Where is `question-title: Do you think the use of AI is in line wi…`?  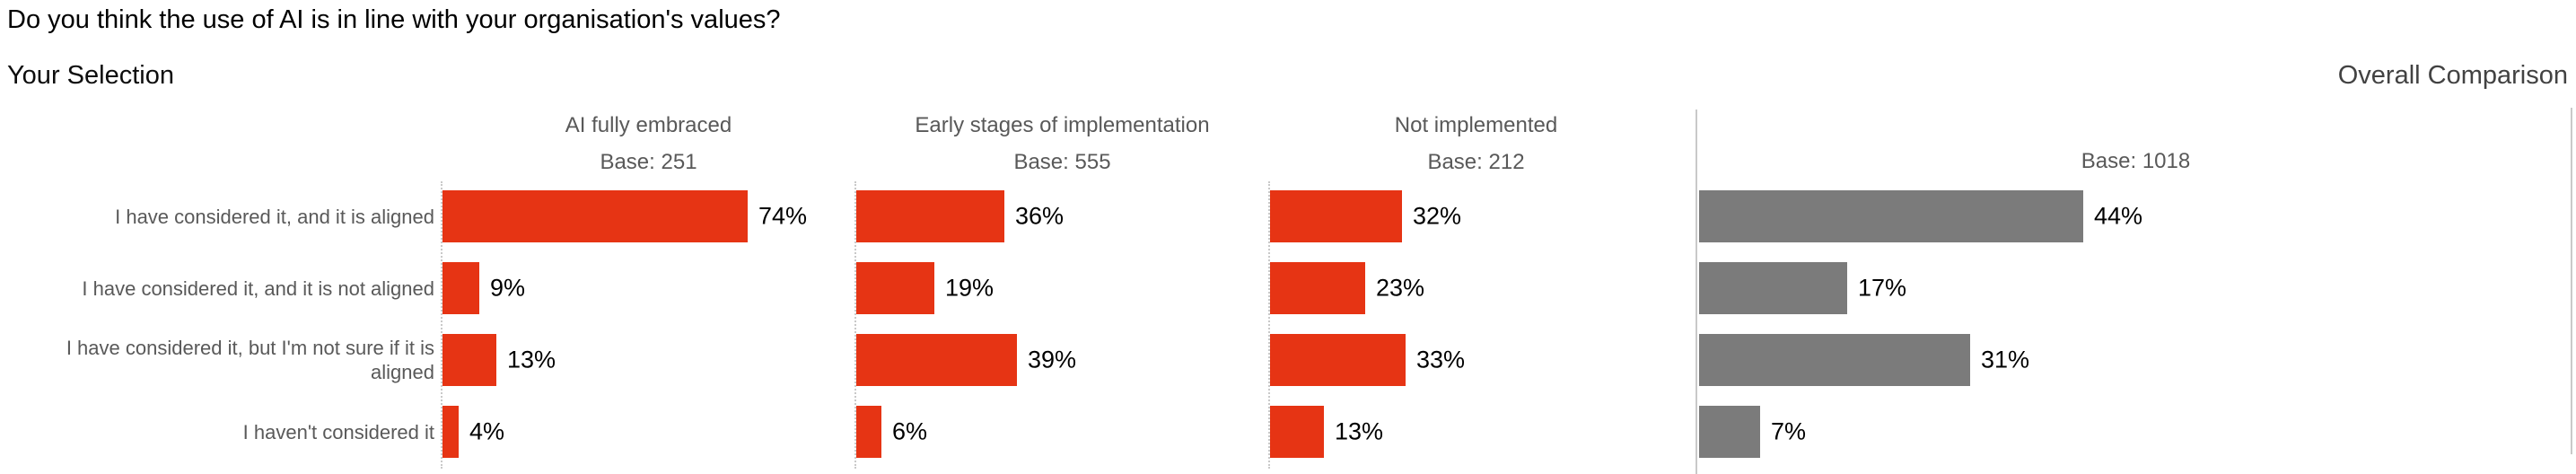
question-title: Do you think the use of AI is in line wi… is located at coordinates (394, 19).